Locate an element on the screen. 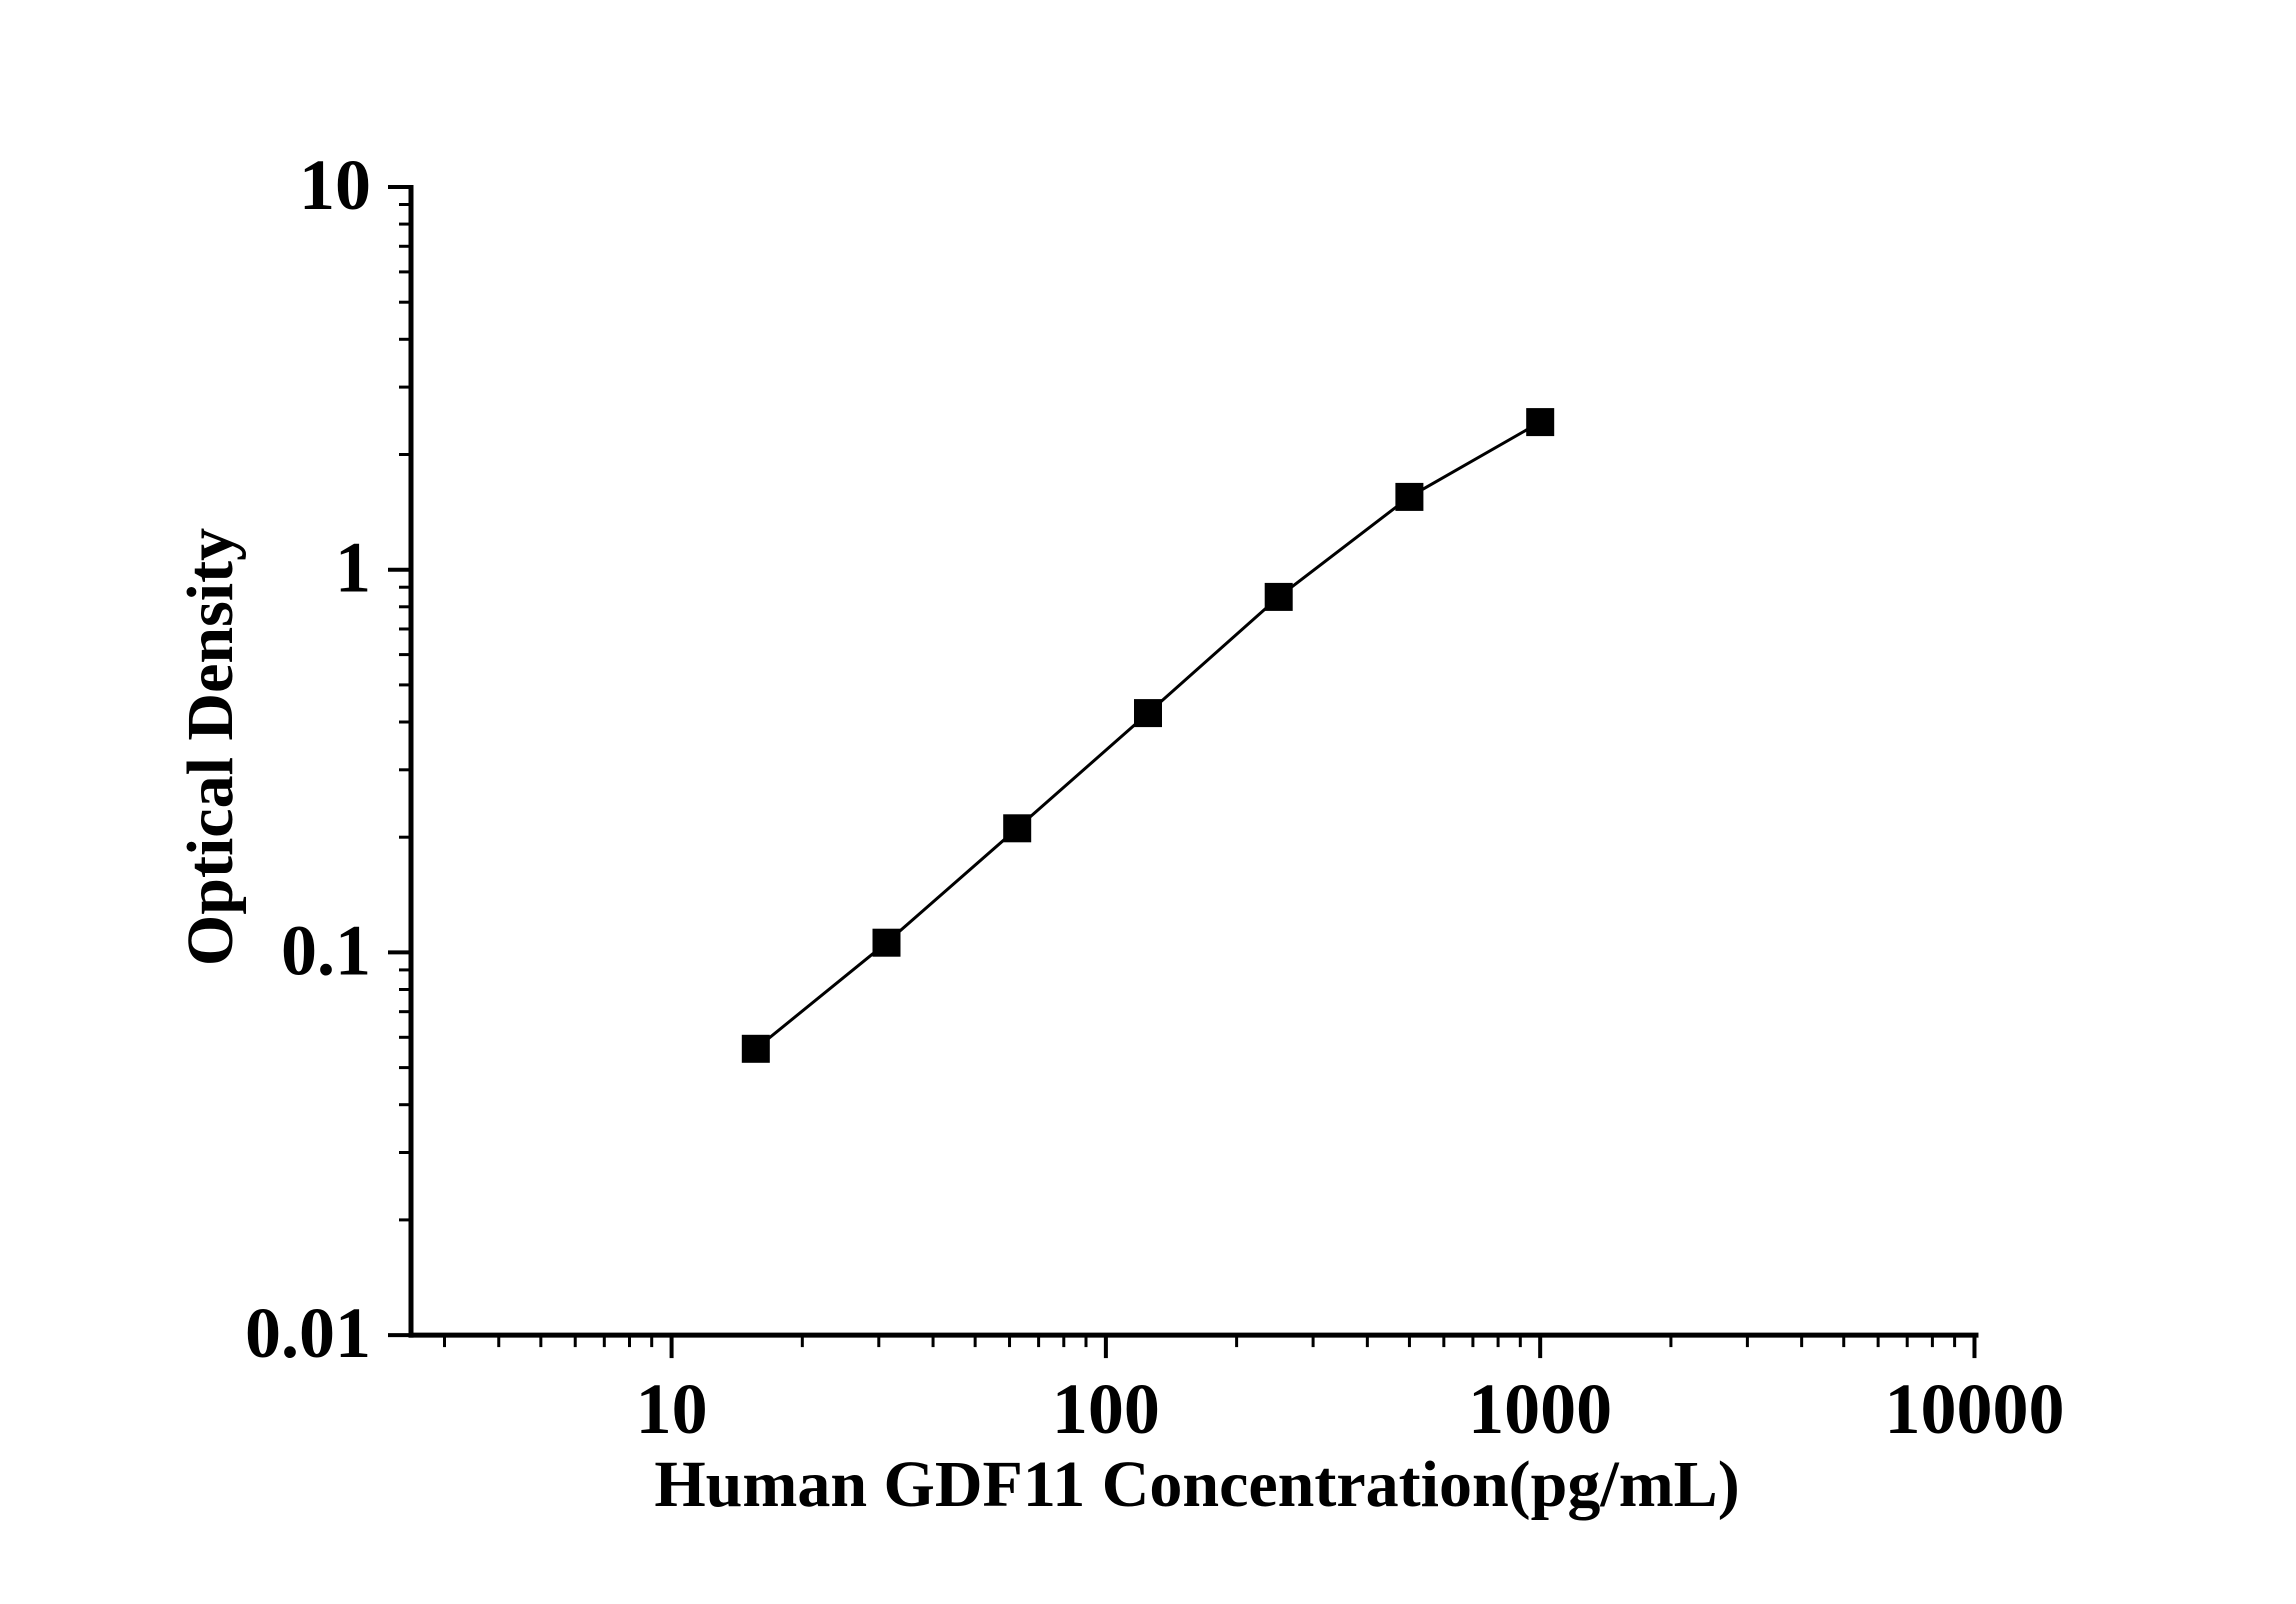 Image resolution: width=2296 pixels, height=1604 pixels. series-layer is located at coordinates (1148, 735).